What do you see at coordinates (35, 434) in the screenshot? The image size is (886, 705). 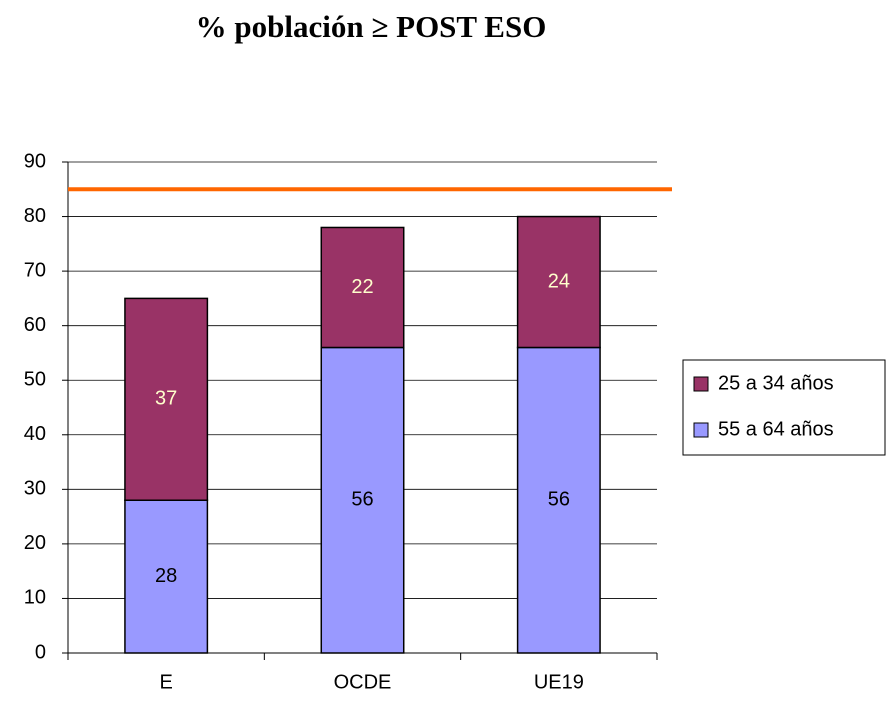 I see `y-tick-label: 40` at bounding box center [35, 434].